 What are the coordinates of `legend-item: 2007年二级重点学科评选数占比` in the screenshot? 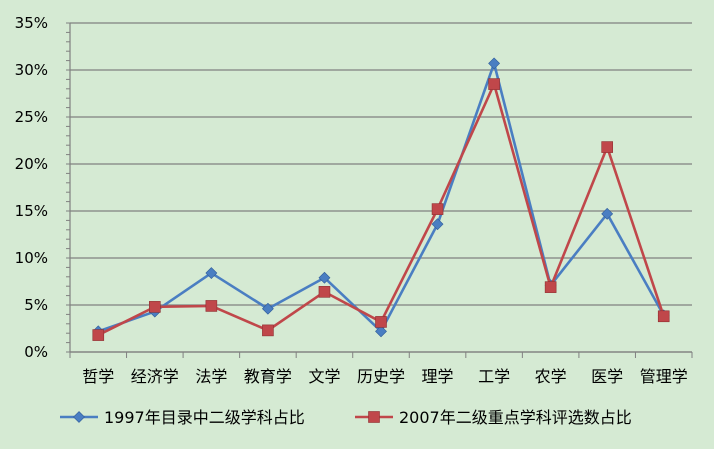 It's located at (493, 417).